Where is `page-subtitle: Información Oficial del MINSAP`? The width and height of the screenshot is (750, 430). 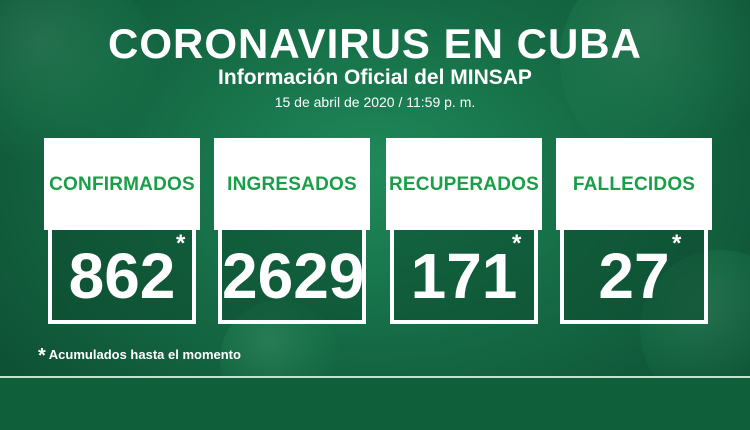 page-subtitle: Información Oficial del MINSAP is located at coordinates (375, 77).